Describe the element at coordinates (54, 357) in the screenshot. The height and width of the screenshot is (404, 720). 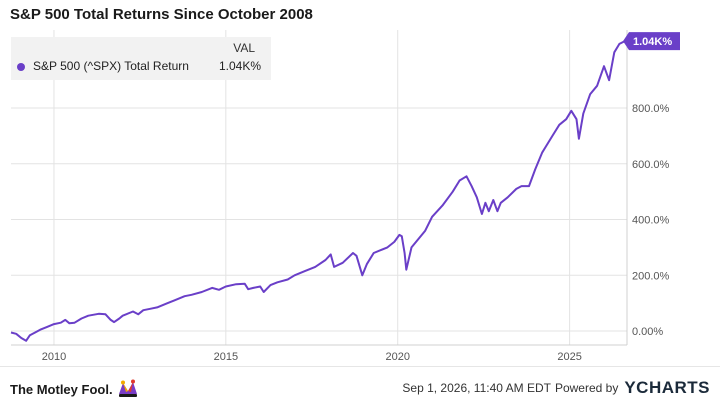
I see `x-tick-label: 2010` at that location.